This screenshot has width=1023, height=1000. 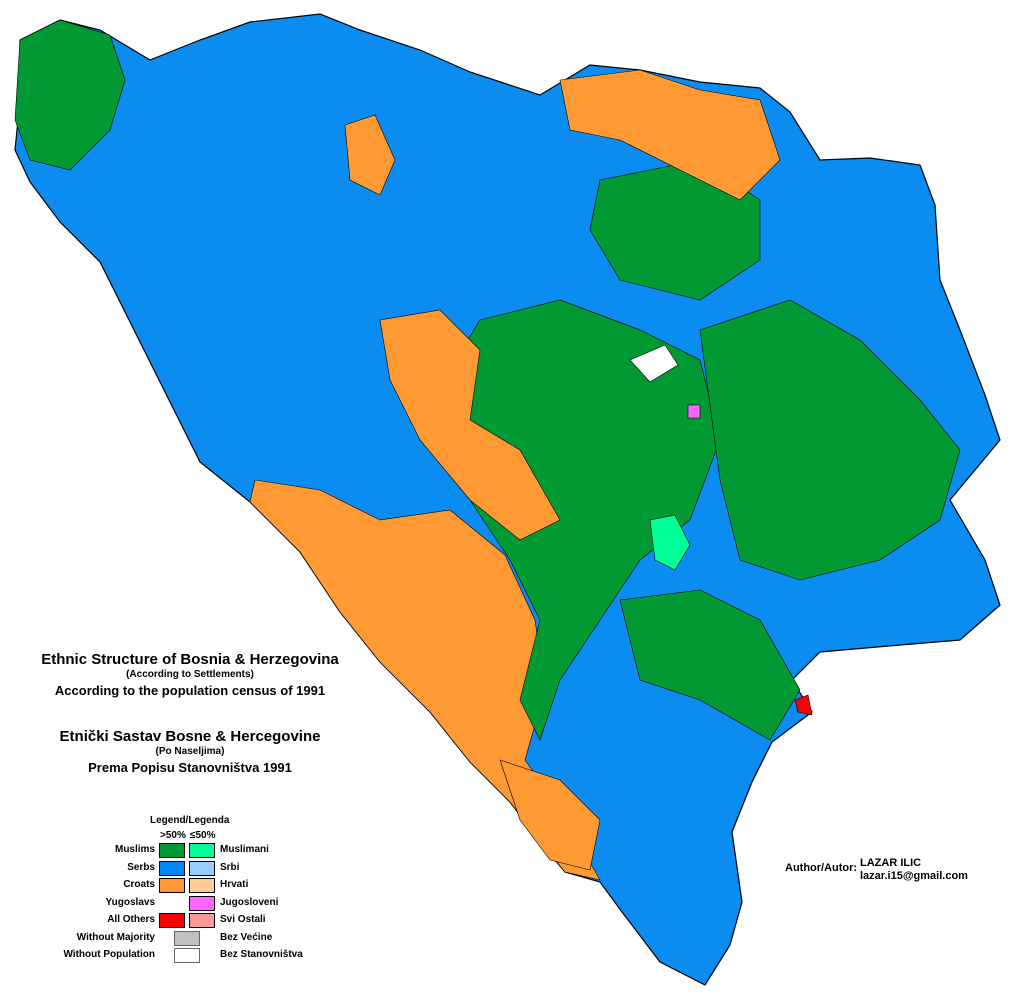 What do you see at coordinates (109, 954) in the screenshot?
I see `legend-label-en: Without Population` at bounding box center [109, 954].